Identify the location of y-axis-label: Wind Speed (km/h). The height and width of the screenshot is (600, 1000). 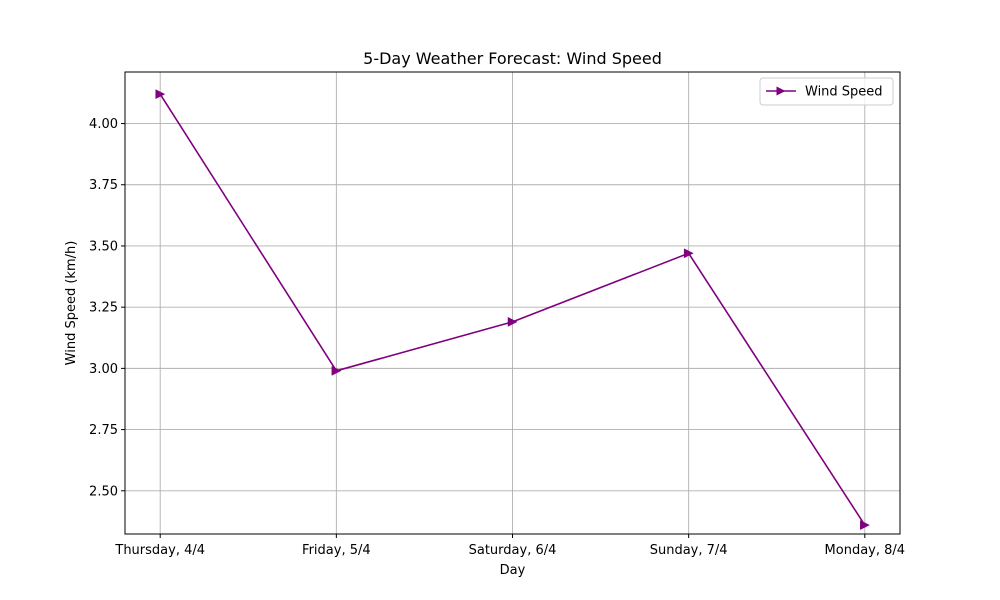
(71, 303).